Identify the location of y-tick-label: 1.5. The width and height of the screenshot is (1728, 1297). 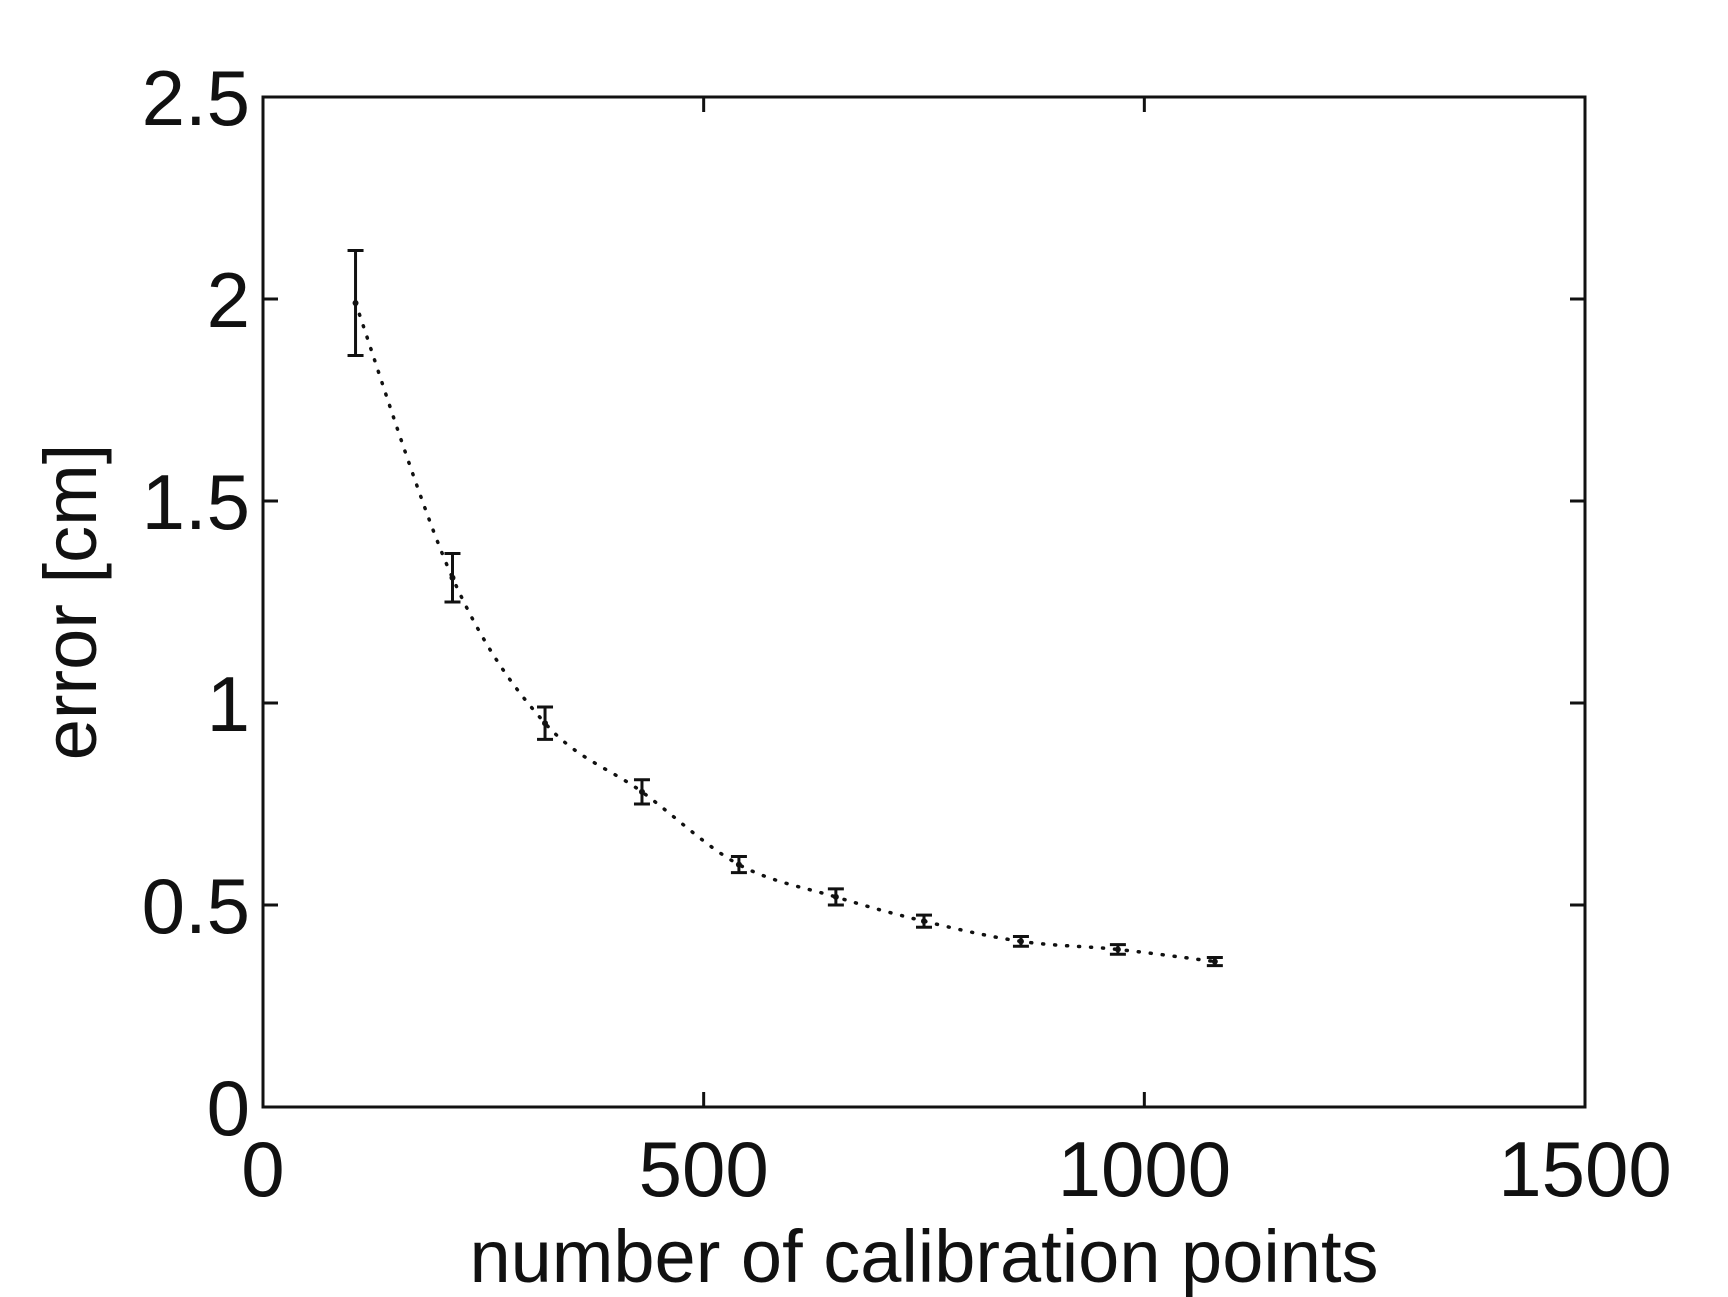
(196, 502).